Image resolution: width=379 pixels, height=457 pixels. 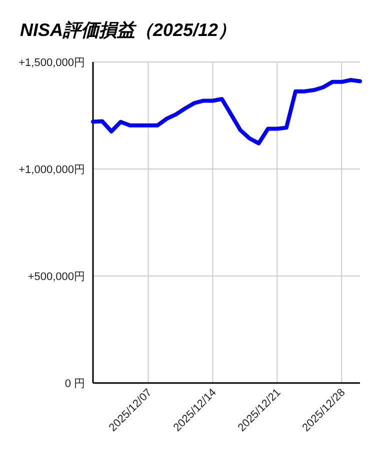 I want to click on y-tick-label: 0 円, so click(x=74, y=384).